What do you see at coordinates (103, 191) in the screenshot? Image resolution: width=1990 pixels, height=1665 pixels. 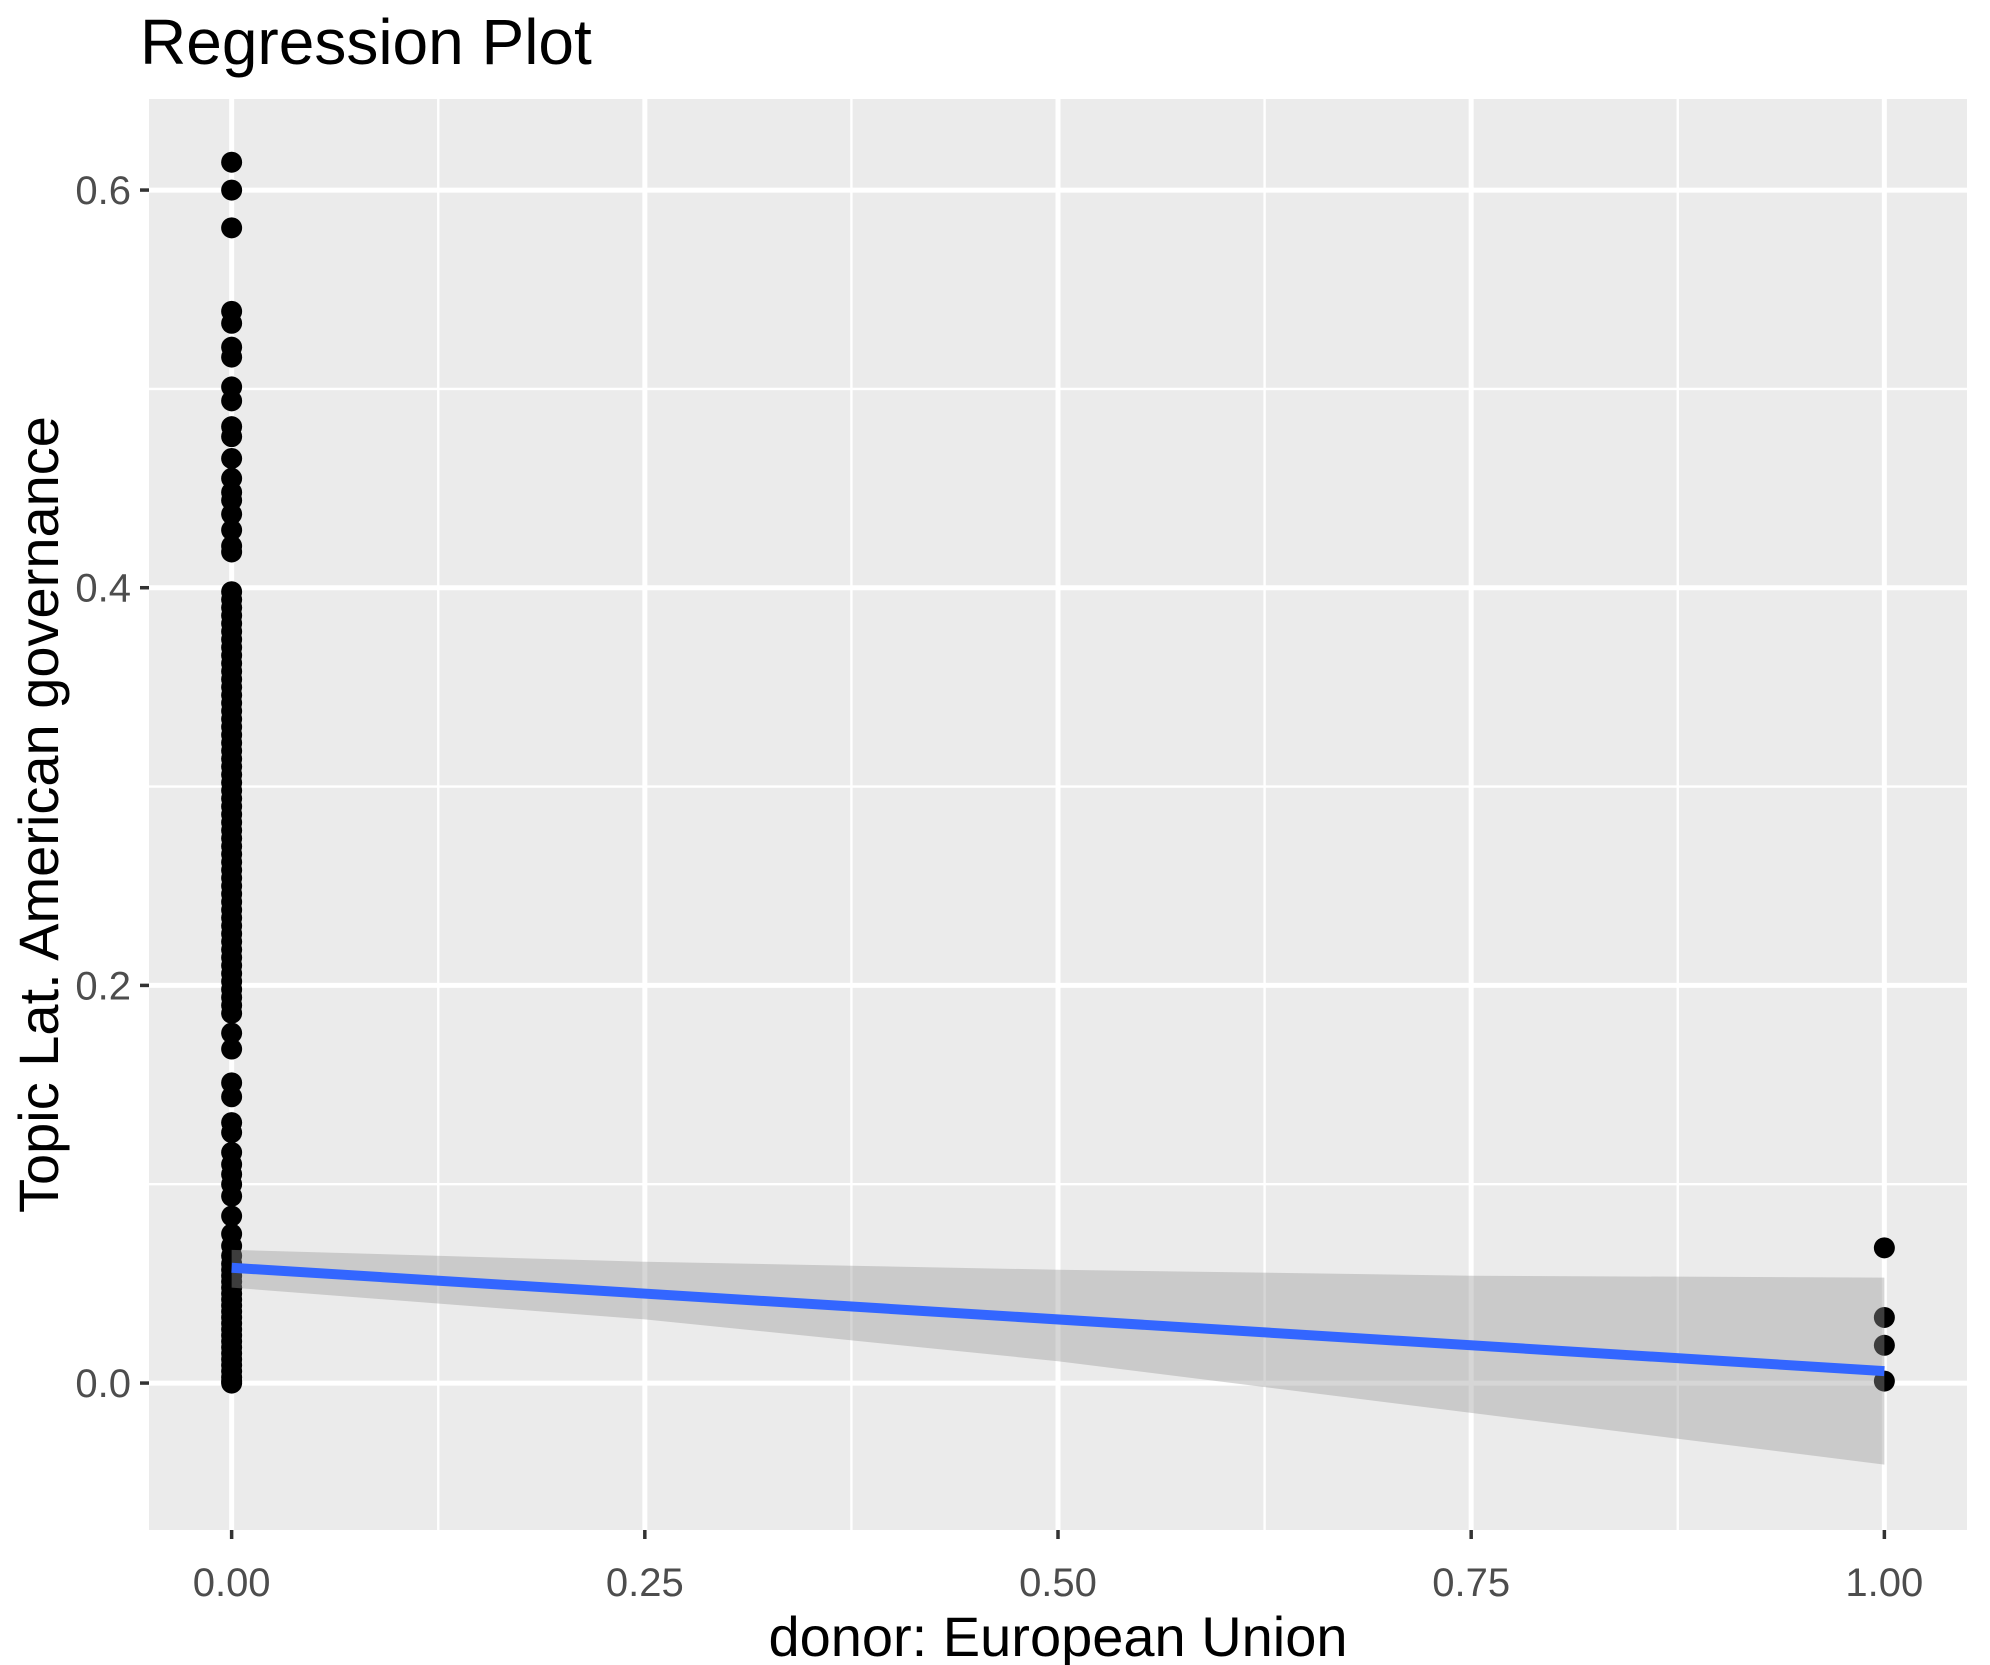 I see `y-tick-label: 0.6` at bounding box center [103, 191].